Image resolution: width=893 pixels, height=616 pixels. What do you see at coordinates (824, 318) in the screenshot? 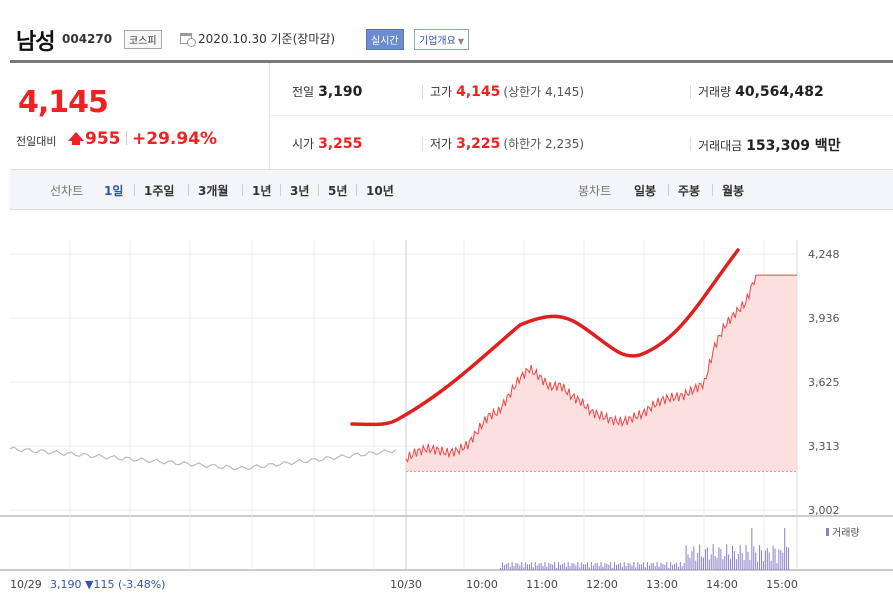
I see `y-tick-label: 3,936` at bounding box center [824, 318].